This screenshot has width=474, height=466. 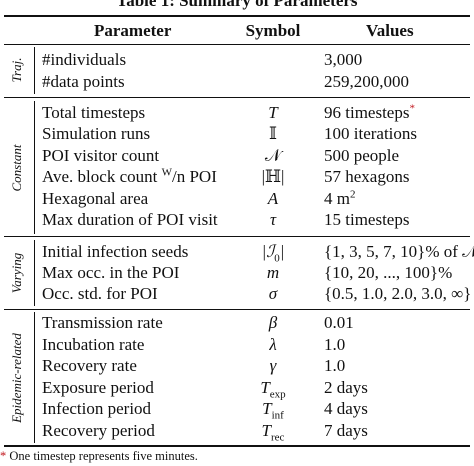 What do you see at coordinates (237, 82) in the screenshot?
I see `table-row: #data points 259,200,000` at bounding box center [237, 82].